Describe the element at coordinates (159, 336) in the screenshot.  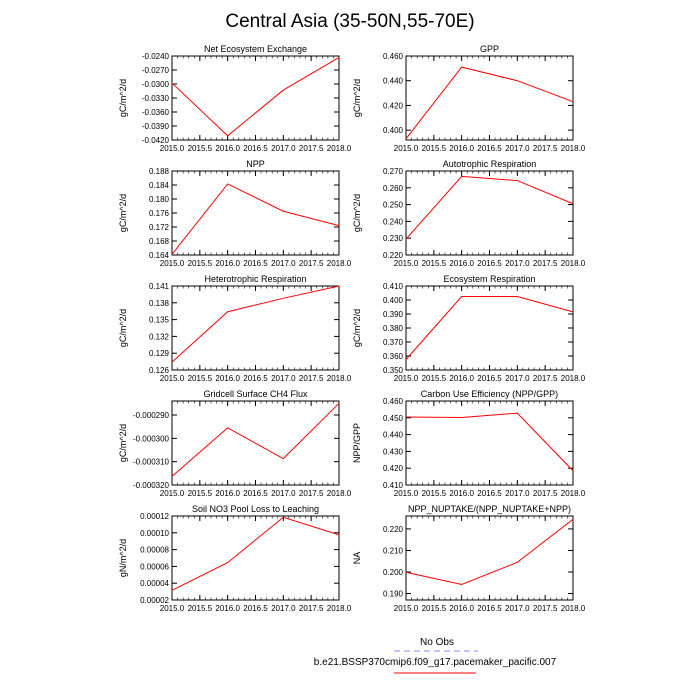
I see `y-tick-label: 0.132` at that location.